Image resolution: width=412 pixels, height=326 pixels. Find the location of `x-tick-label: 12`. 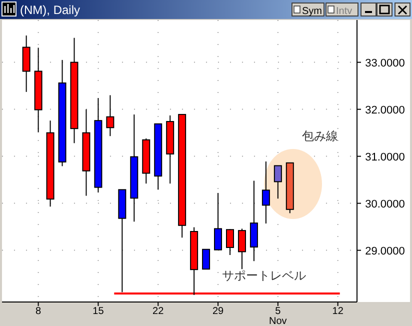

x-tick-label: 12 is located at coordinates (338, 311).